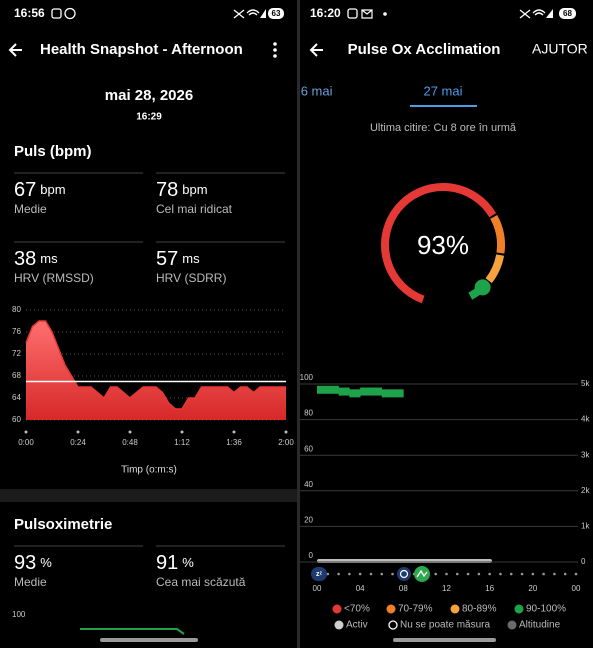 The image size is (593, 648). I want to click on y-tick-label: 76, so click(16, 331).